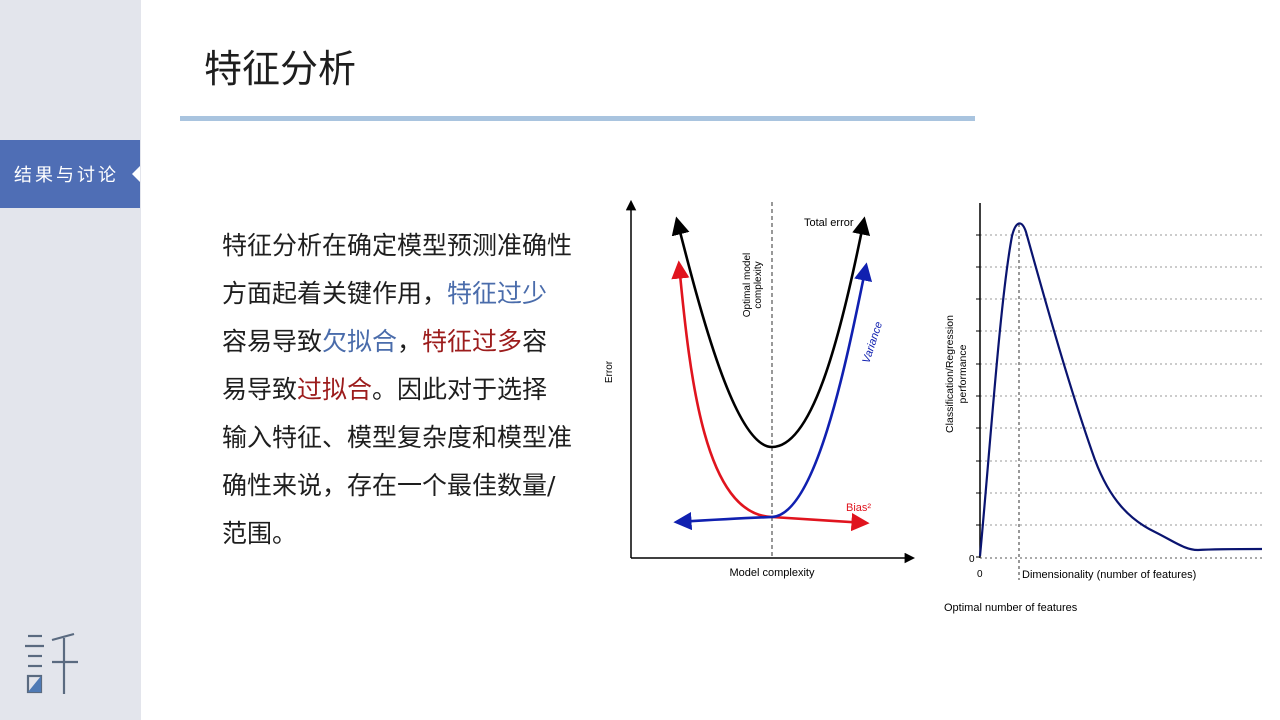  I want to click on text-conclusion: 。因此对于选择输入特征、模型复杂度和模型准确性来说，存在一个最佳数量/范围。, so click(397, 461).